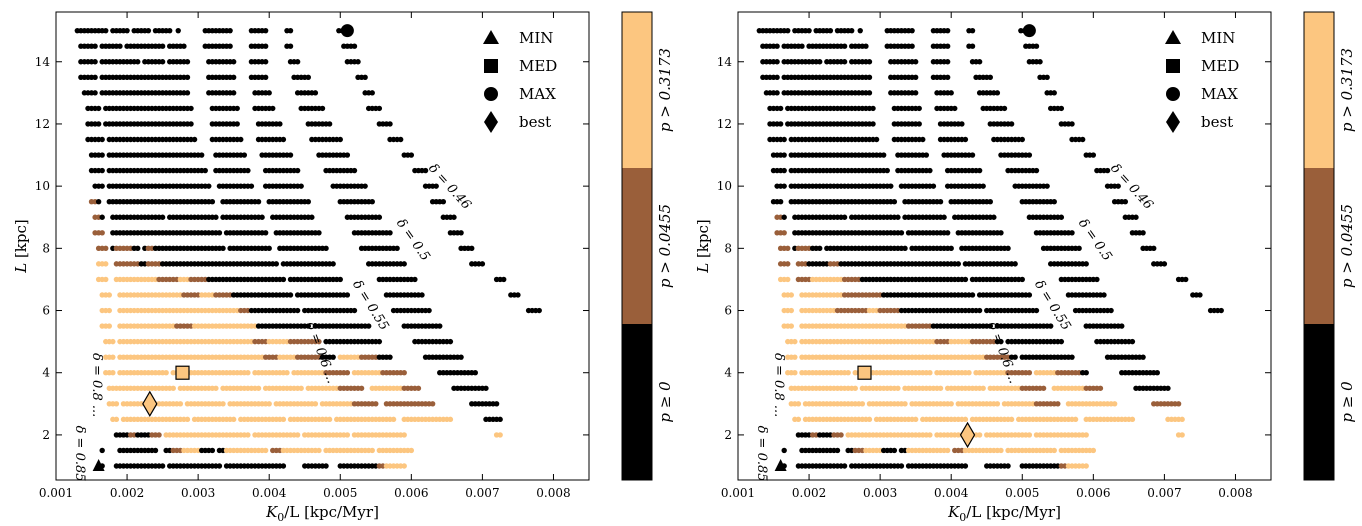  What do you see at coordinates (331, 512) in the screenshot?
I see `x-axis-label-rest: /L [kpc/Myr]` at bounding box center [331, 512].